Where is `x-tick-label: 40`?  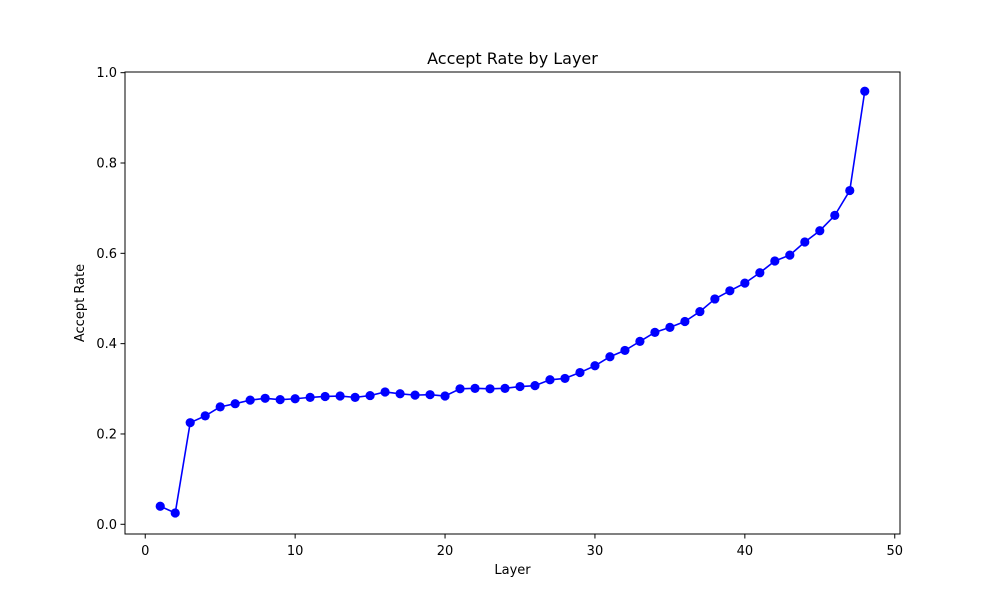
x-tick-label: 40 is located at coordinates (745, 551).